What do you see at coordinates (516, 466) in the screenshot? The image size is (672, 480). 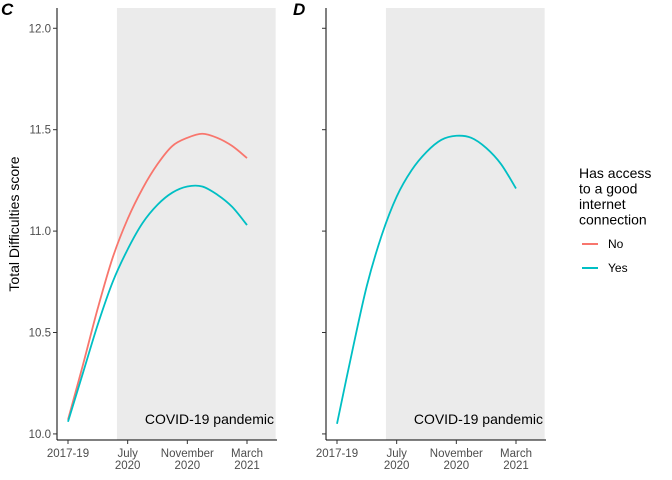 I see `panel-d-x-tick-label: 2021` at bounding box center [516, 466].